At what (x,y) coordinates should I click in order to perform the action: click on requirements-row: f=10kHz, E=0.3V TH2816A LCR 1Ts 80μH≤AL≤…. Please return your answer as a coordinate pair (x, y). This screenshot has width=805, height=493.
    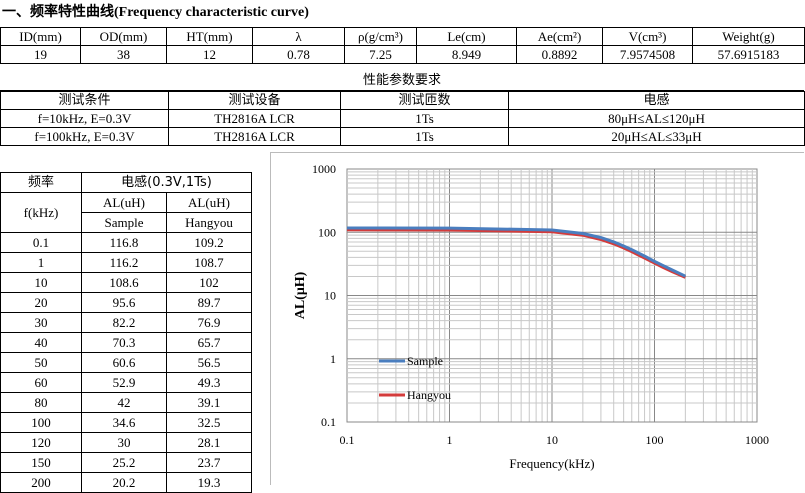
    Looking at the image, I should click on (402, 118).